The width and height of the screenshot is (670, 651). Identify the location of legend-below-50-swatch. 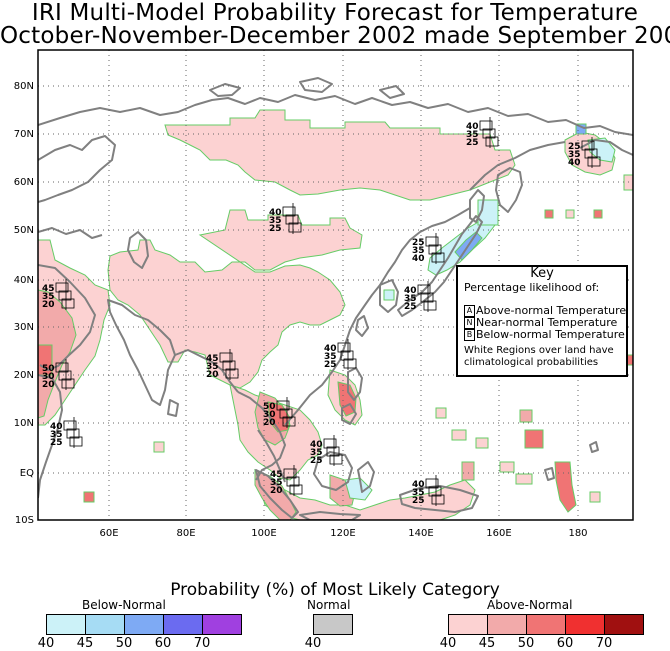
(144, 624).